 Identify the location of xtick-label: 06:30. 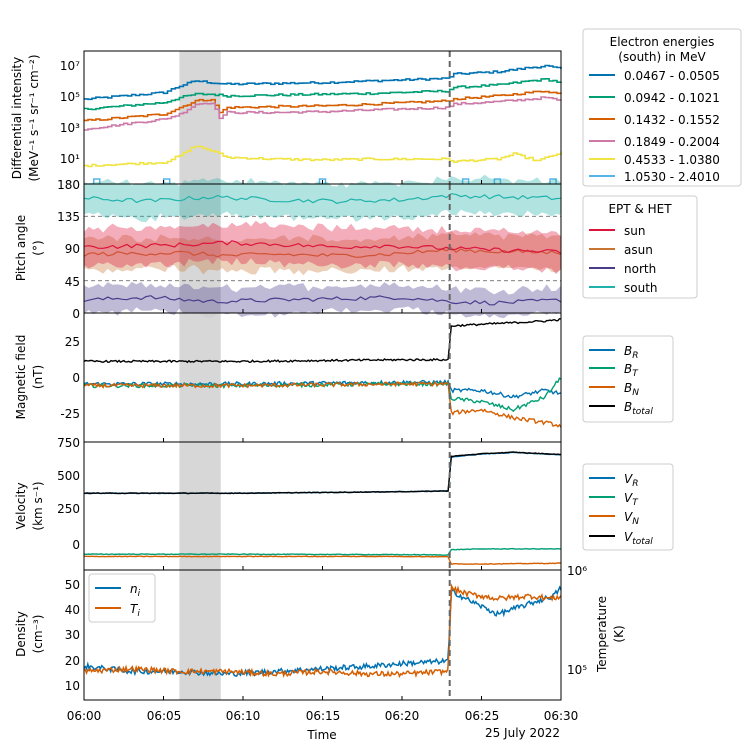
(561, 716).